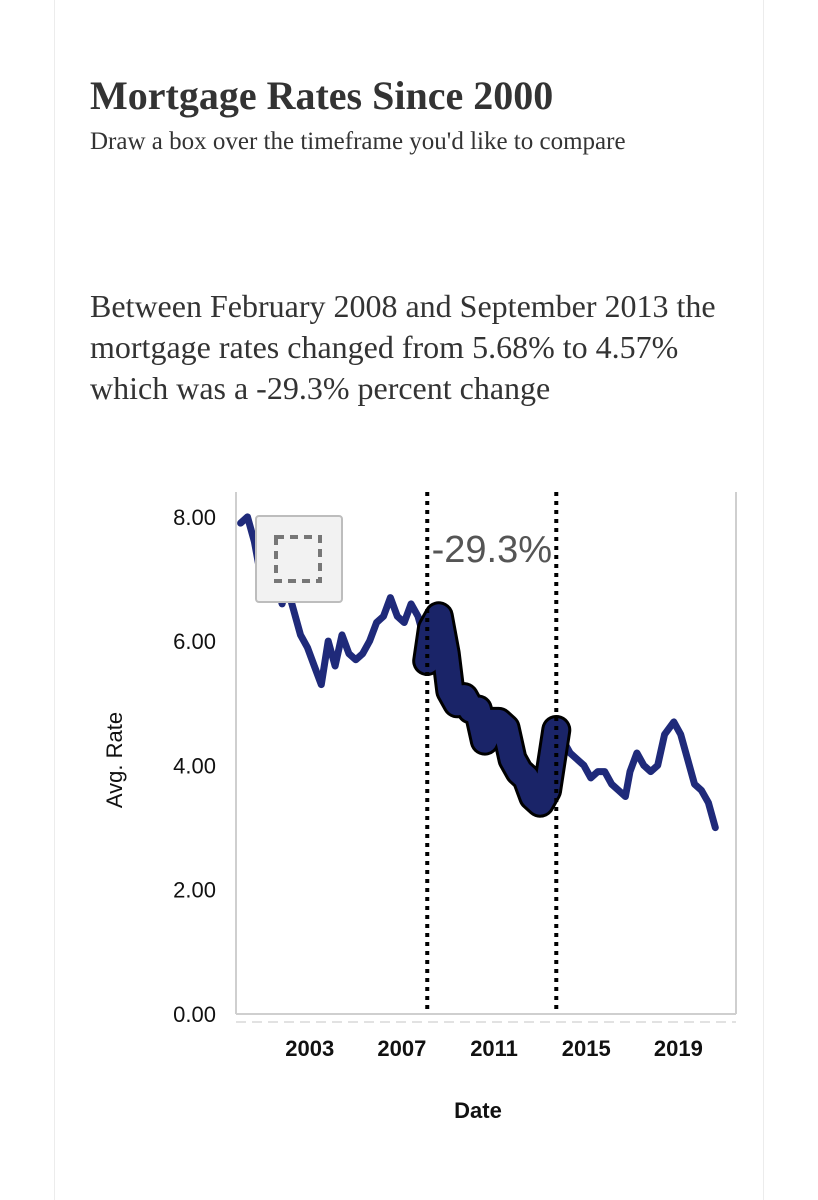  What do you see at coordinates (678, 1048) in the screenshot?
I see `x-tick-label: 2019` at bounding box center [678, 1048].